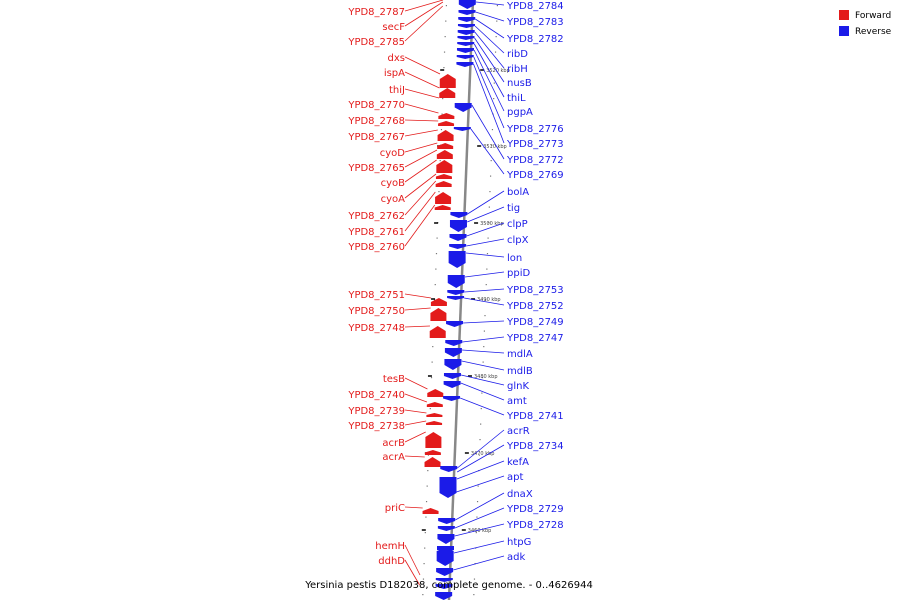 This screenshot has width=900, height=600. Describe the element at coordinates (520, 112) in the screenshot. I see `reverse-gene-label: pgpA` at that location.